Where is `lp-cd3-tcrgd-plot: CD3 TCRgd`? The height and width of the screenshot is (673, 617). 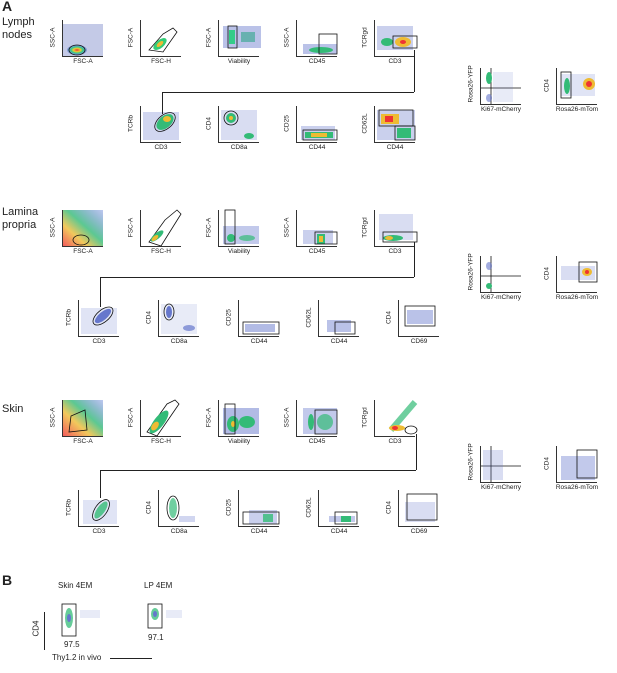
lp-cd3-tcrgd-plot: CD3 TCRgd is located at coordinates (390, 232).